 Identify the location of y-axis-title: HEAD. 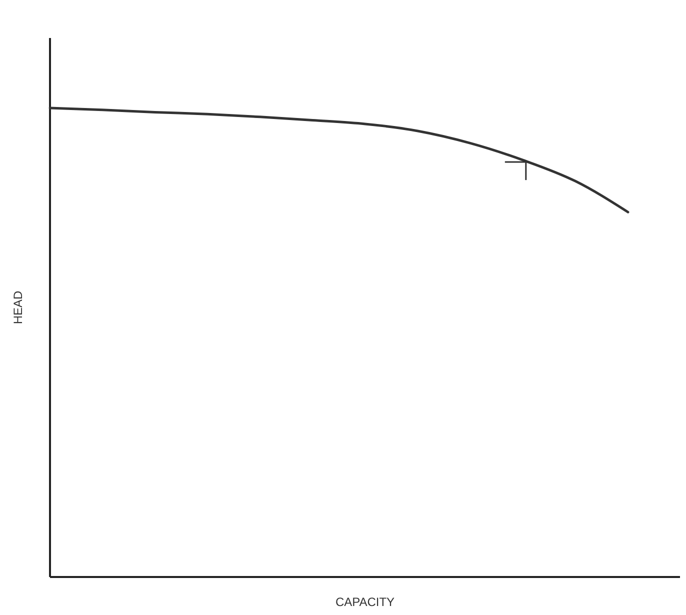
(18, 307).